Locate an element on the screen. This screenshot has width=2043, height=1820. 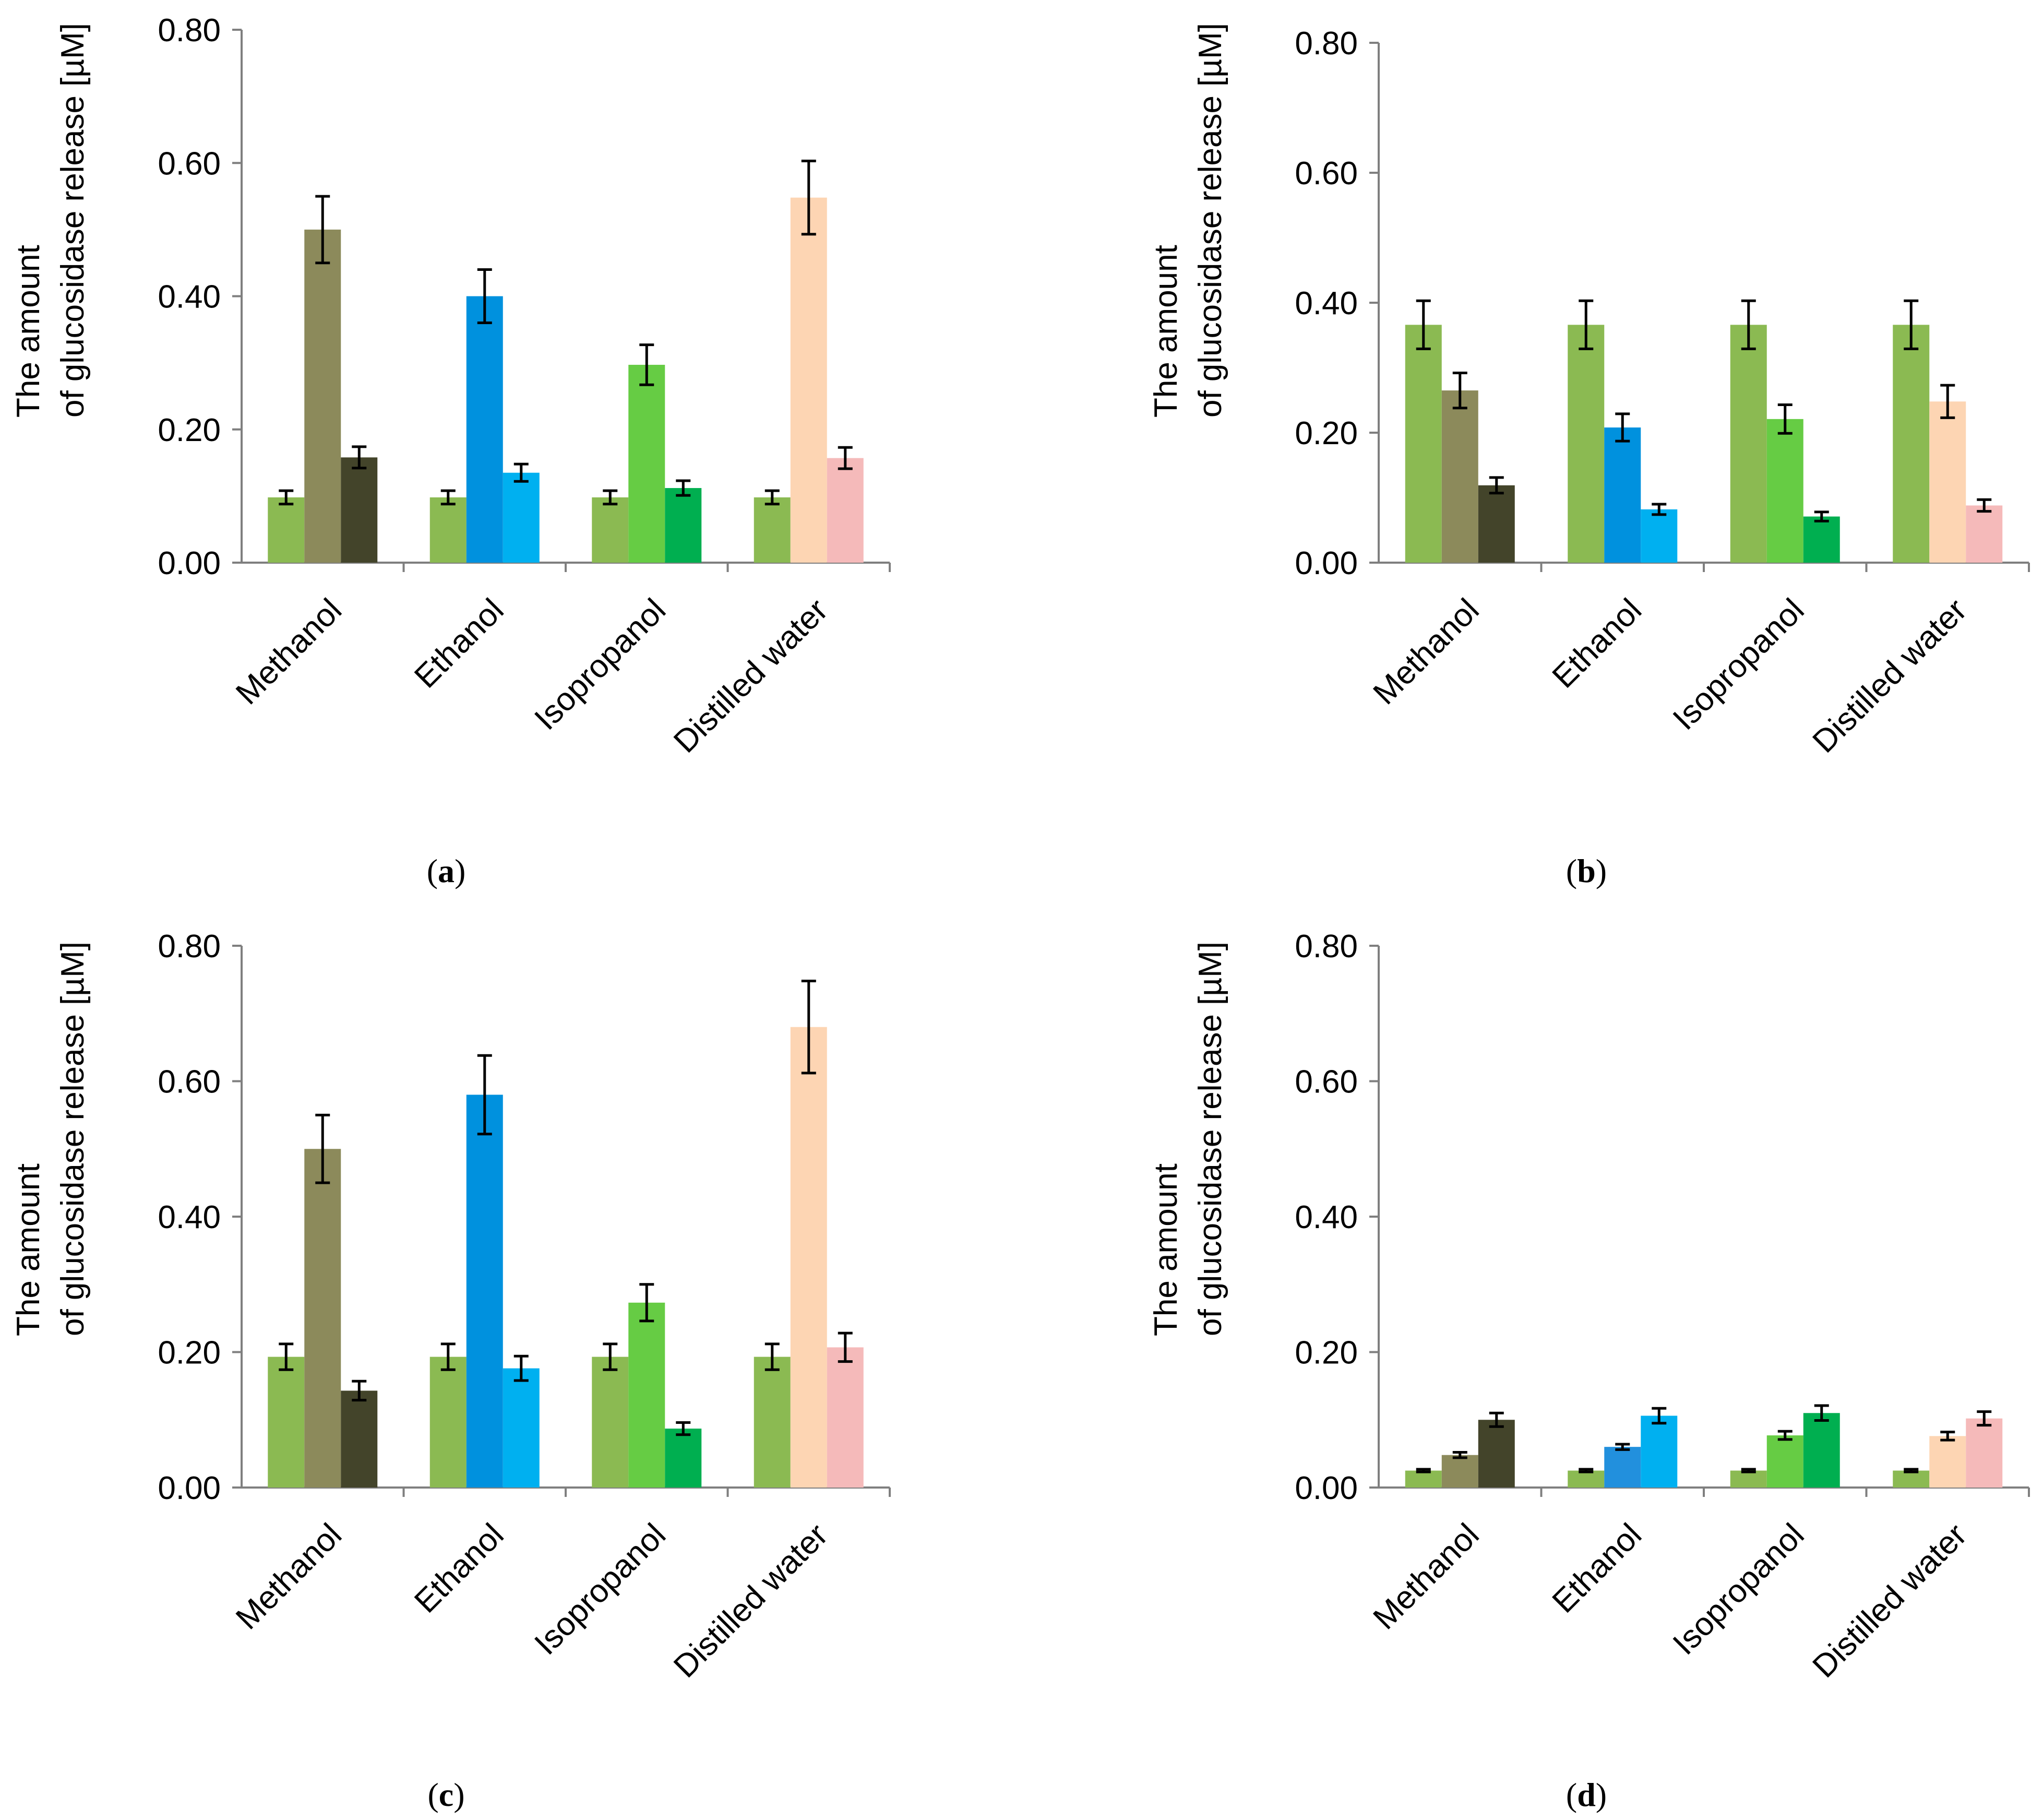
panel-label: (c) is located at coordinates (445, 1794).